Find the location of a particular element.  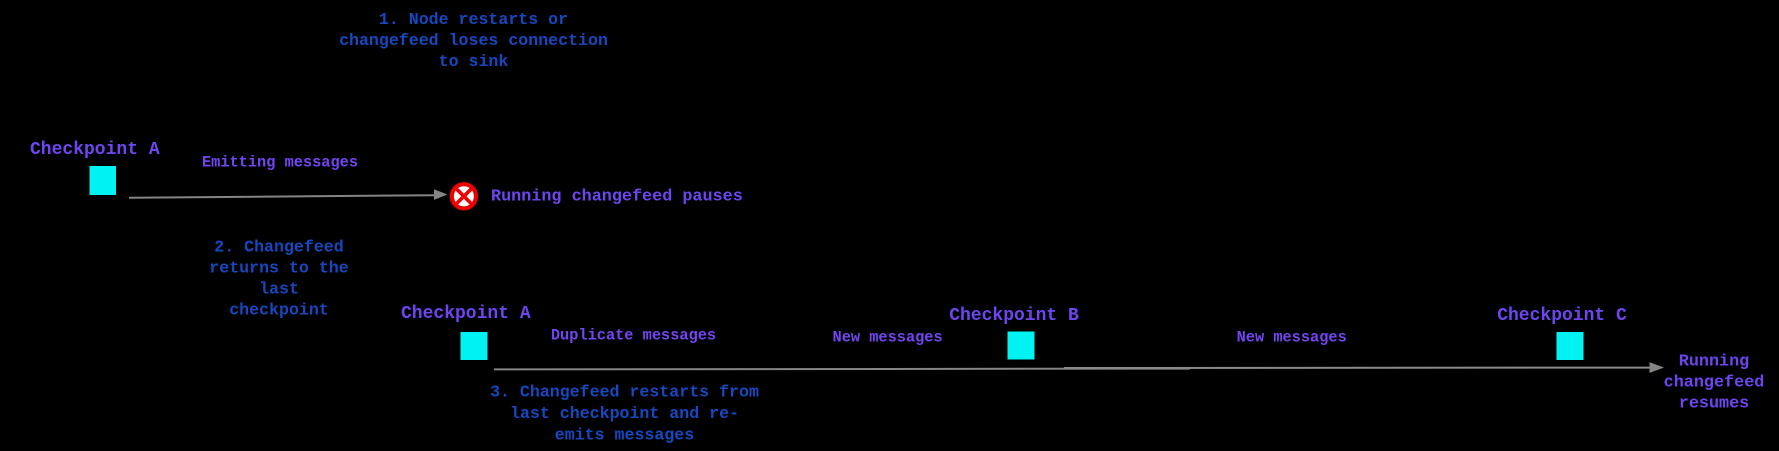

svg-text: to sink is located at coordinates (474, 61).